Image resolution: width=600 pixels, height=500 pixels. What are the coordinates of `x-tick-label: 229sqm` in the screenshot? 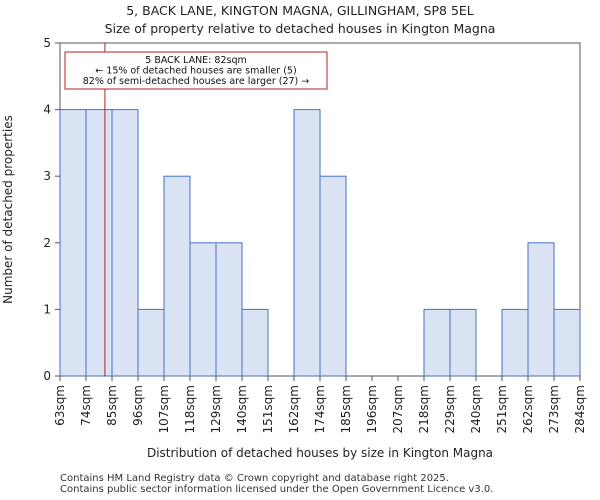 It's located at (450, 409).